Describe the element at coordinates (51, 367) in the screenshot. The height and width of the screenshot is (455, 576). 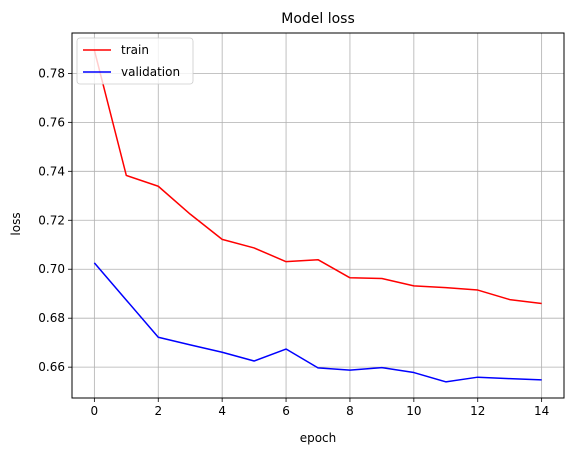
I see `y-tick-label: 0.66` at that location.